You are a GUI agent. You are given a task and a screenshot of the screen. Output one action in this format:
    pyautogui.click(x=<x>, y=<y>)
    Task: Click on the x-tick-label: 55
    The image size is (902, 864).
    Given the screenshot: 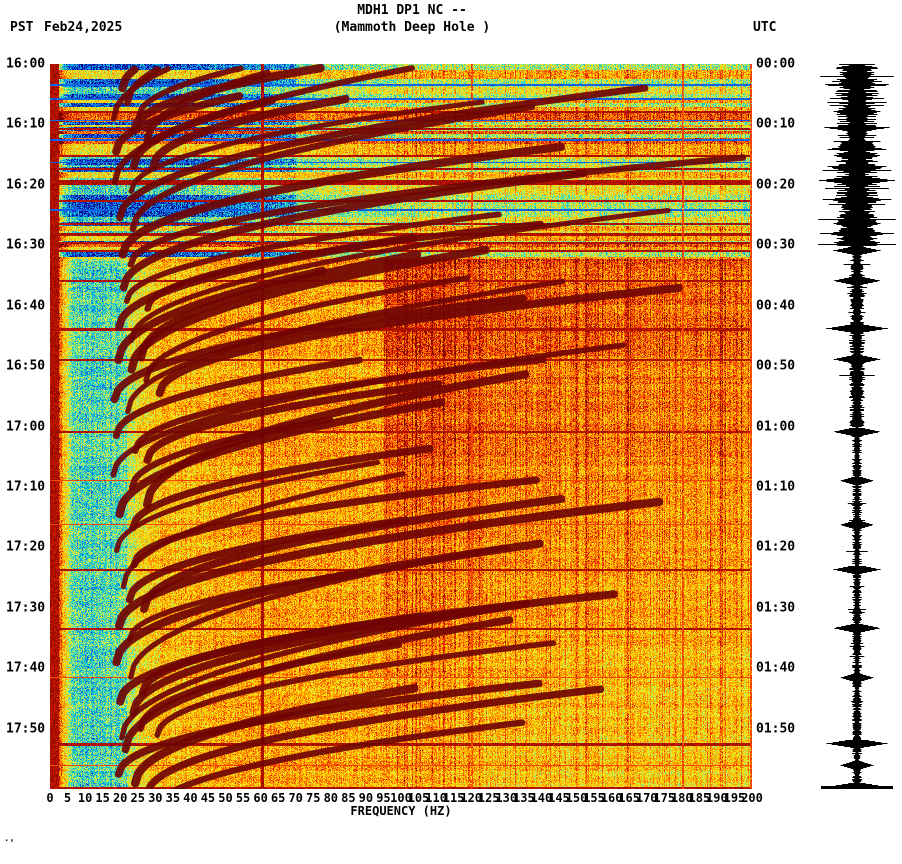 What is the action you would take?
    pyautogui.click(x=243, y=798)
    